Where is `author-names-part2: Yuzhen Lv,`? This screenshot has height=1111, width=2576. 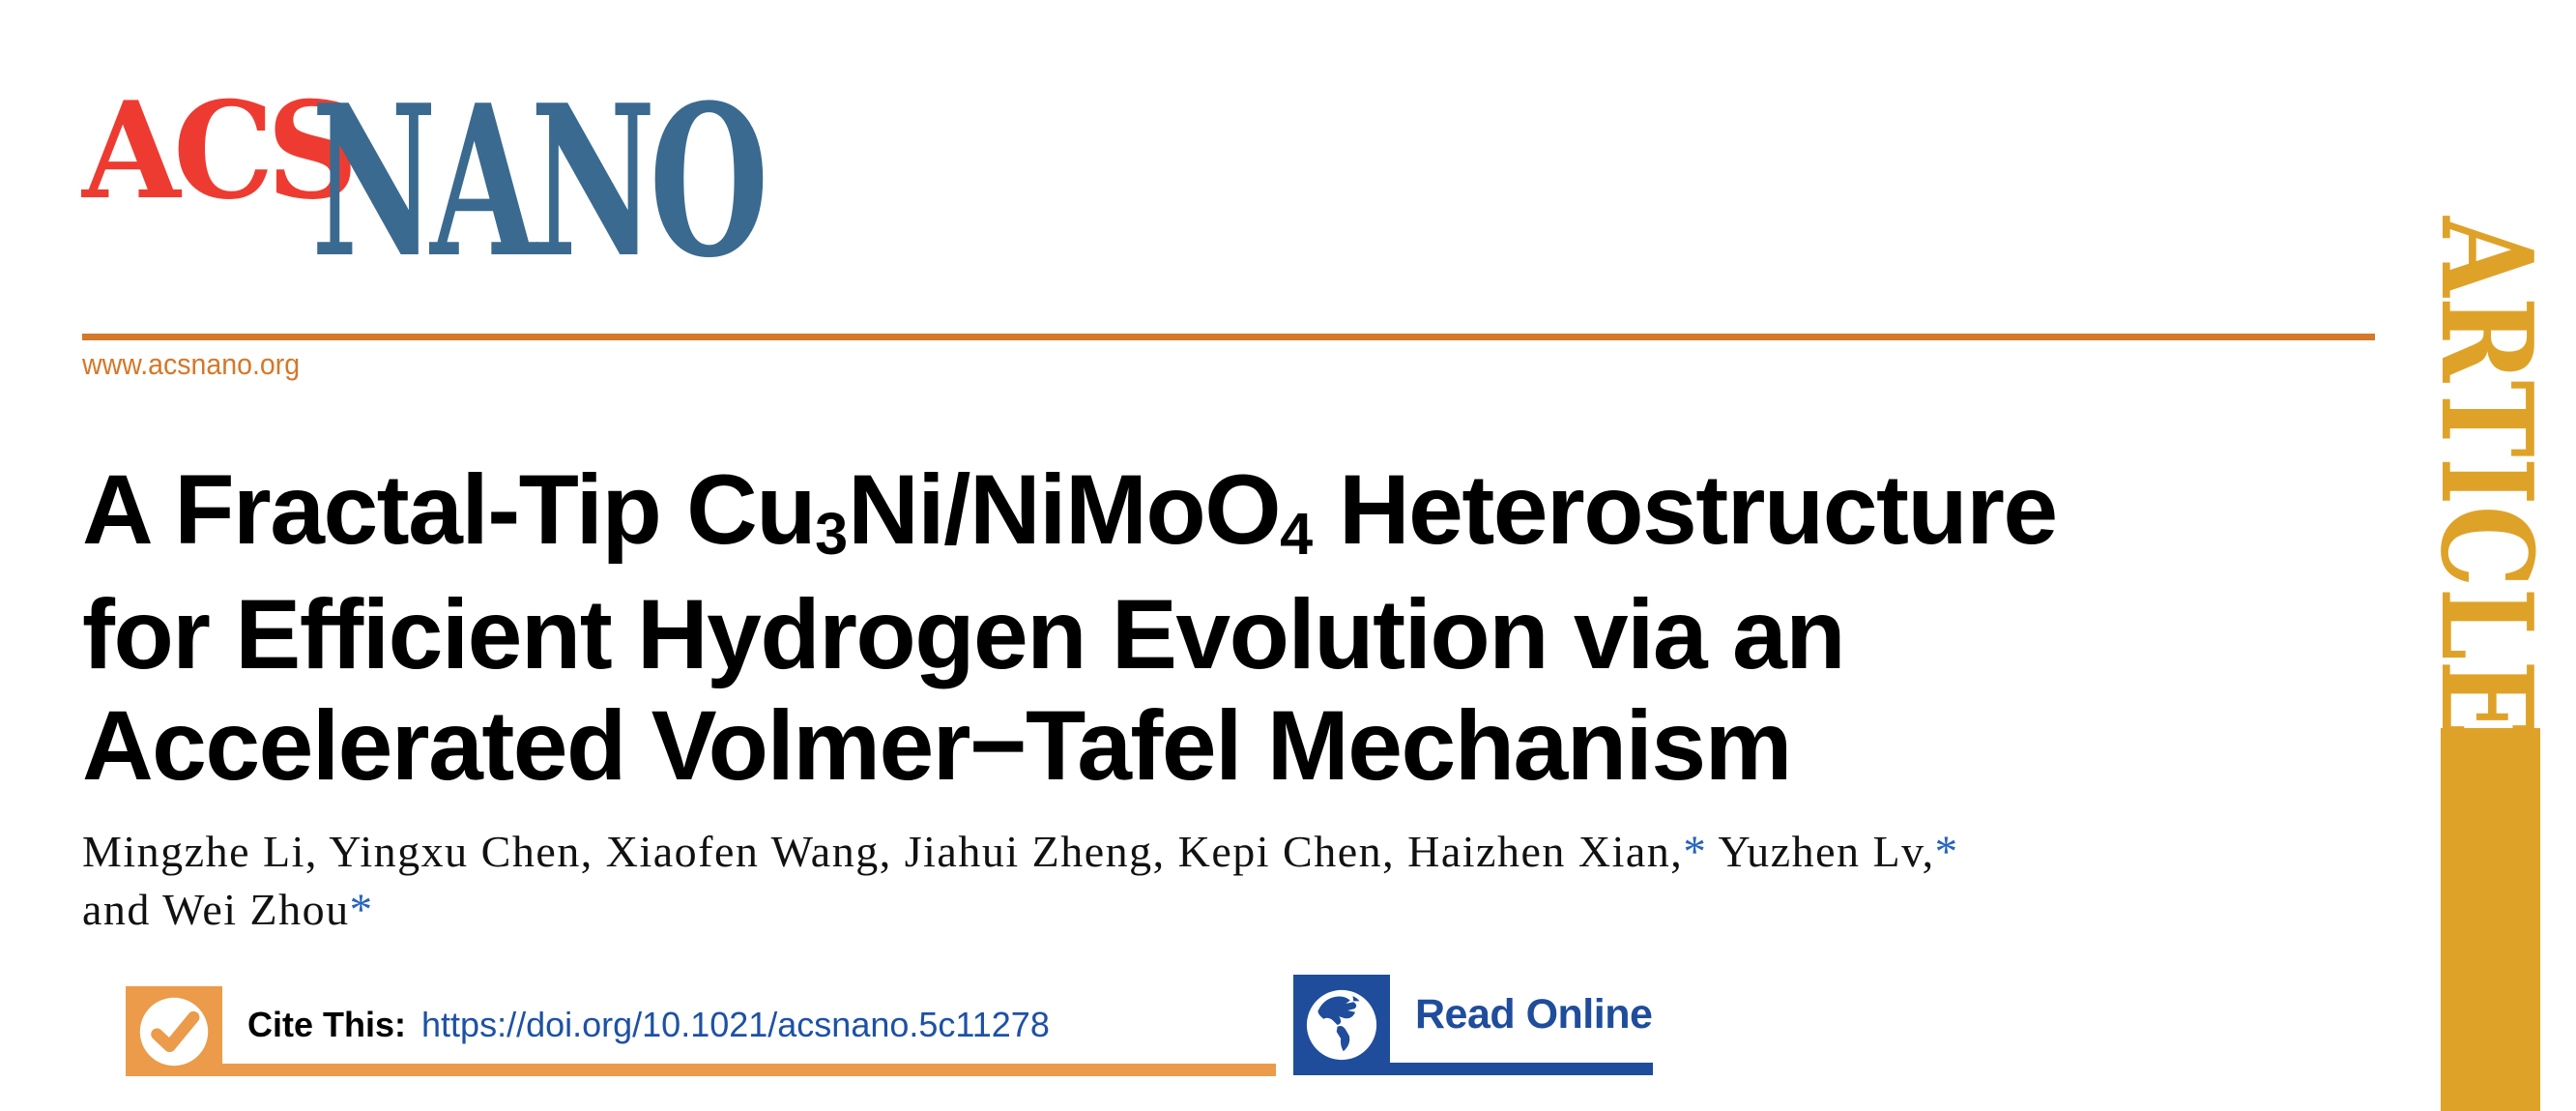
author-names-part2: Yuzhen Lv, is located at coordinates (1821, 852).